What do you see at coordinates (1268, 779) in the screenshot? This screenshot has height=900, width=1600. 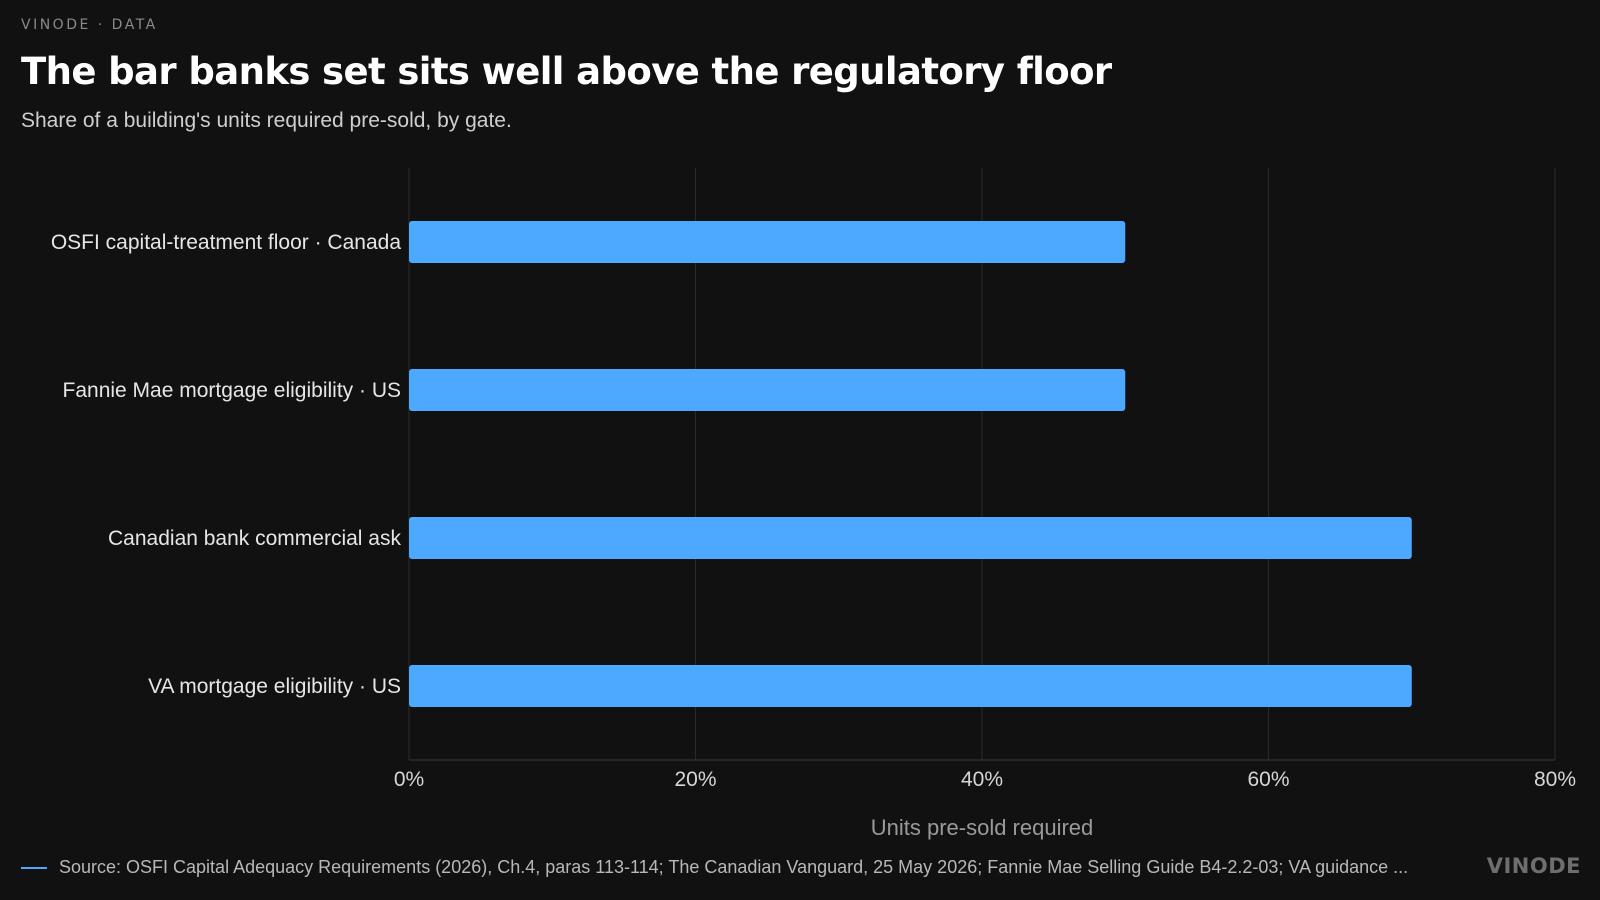 I see `x-tick-label: 60%` at bounding box center [1268, 779].